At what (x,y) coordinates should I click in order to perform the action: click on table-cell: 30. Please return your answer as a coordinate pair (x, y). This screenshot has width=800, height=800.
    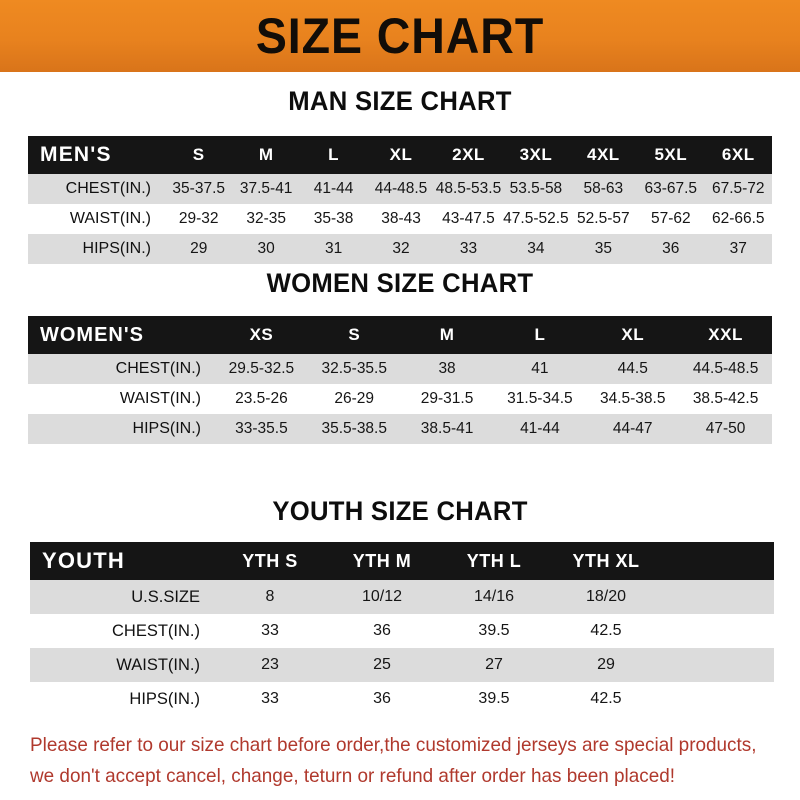
    Looking at the image, I should click on (266, 248).